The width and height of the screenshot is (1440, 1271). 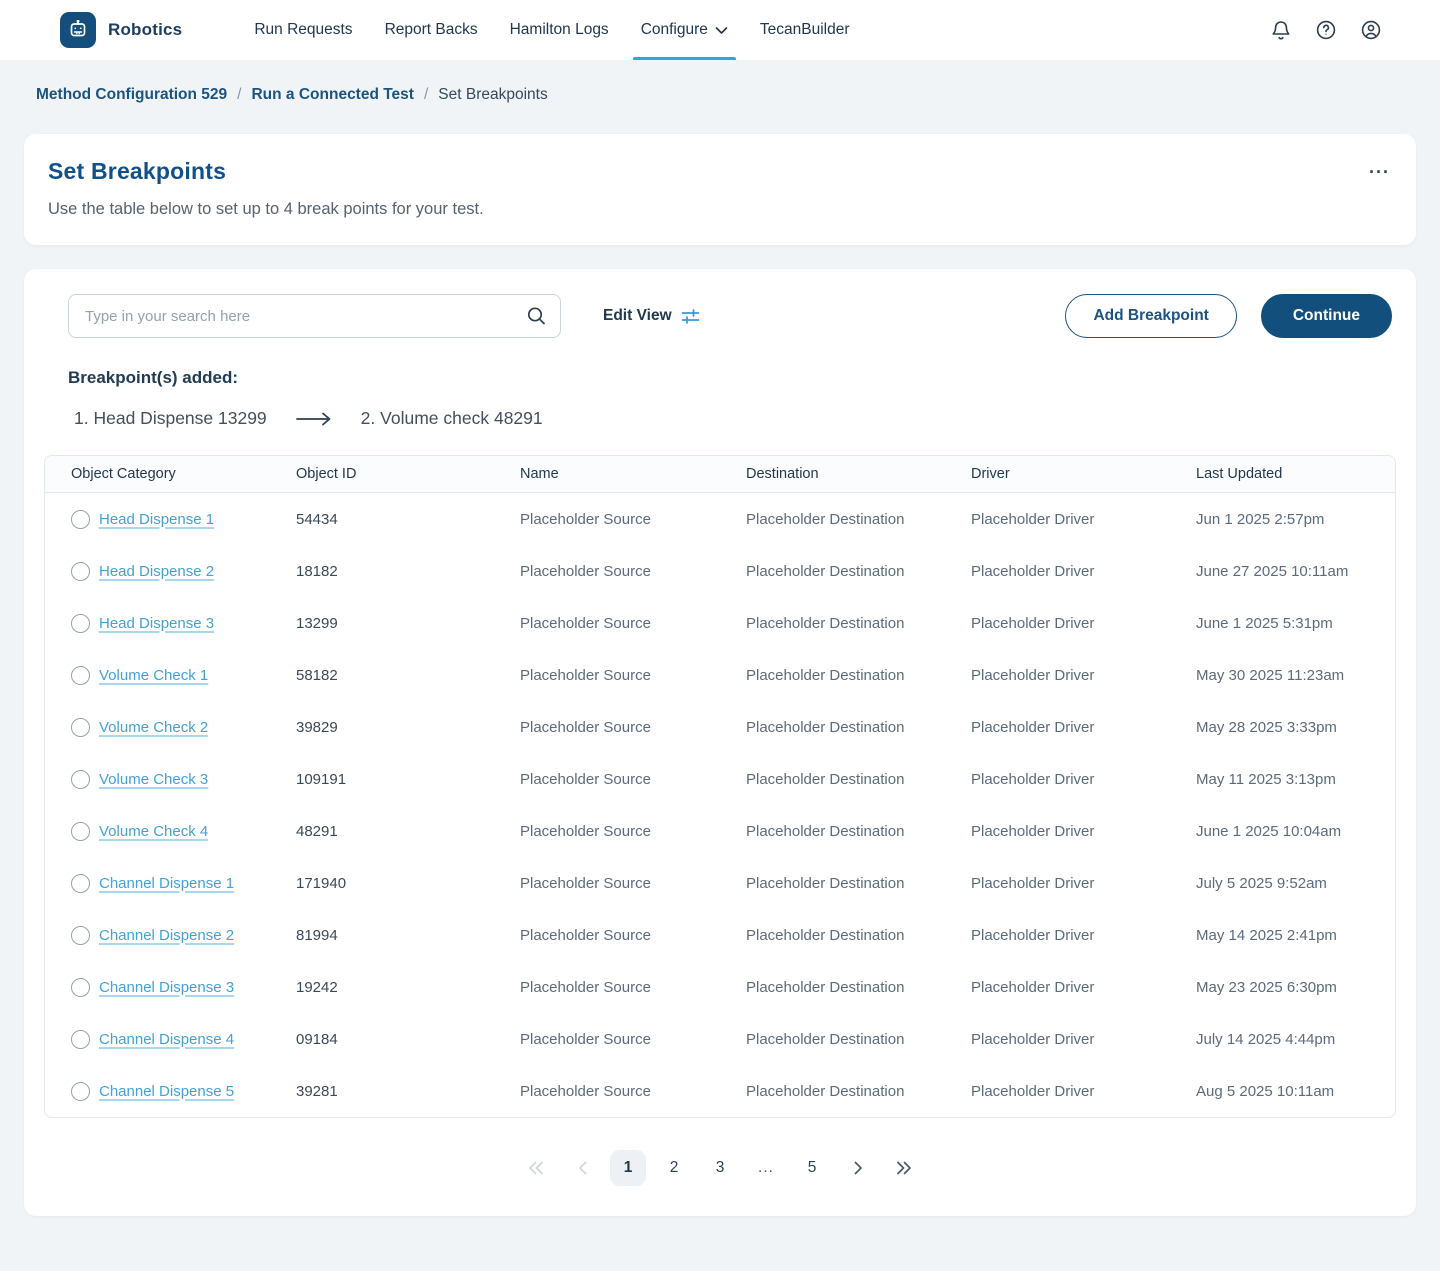 I want to click on object-category-link: Head Dispense 3, so click(x=157, y=623).